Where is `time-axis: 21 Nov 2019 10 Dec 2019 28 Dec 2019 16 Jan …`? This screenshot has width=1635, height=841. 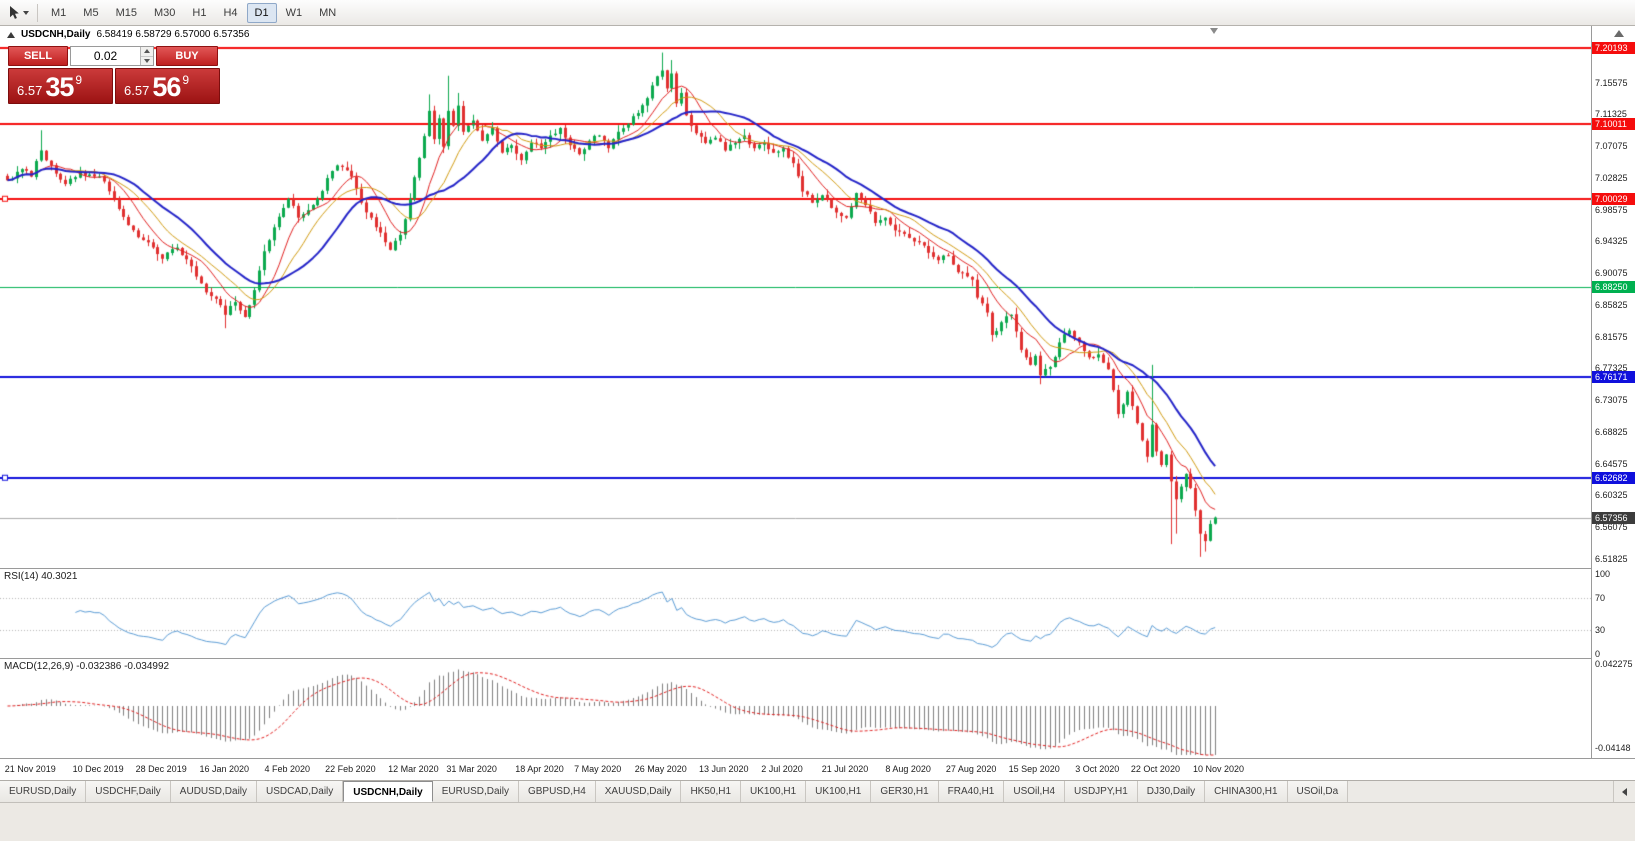
time-axis: 21 Nov 2019 10 Dec 2019 28 Dec 2019 16 Jan … is located at coordinates (817, 769).